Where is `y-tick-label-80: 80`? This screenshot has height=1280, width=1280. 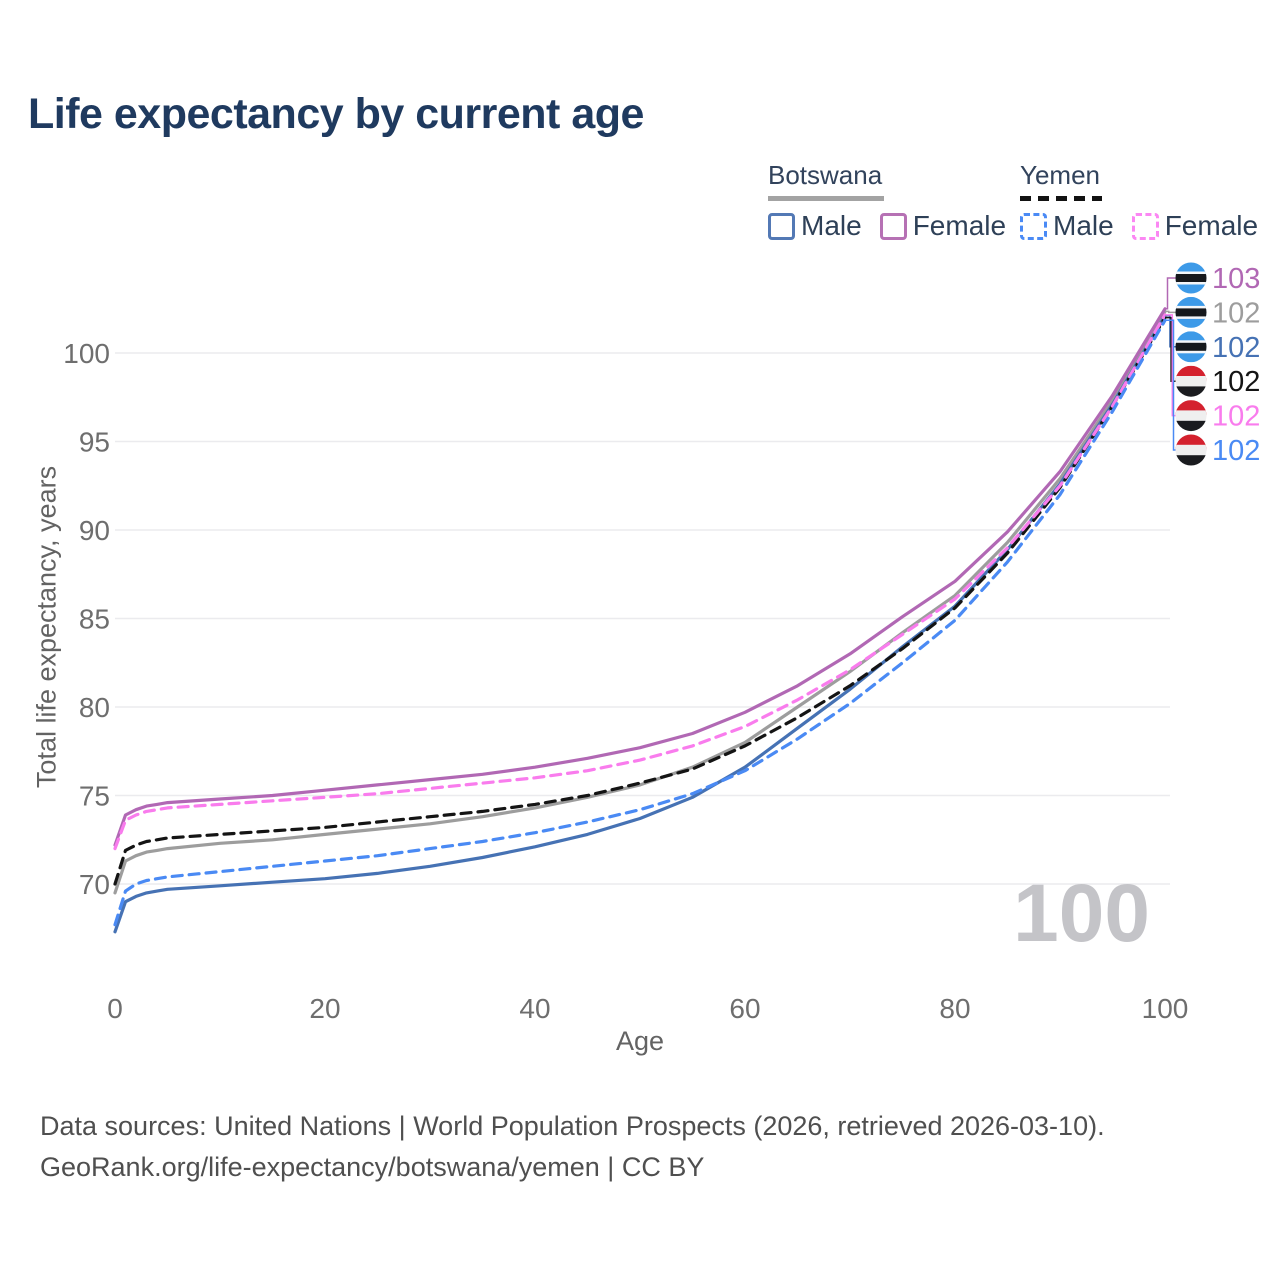 y-tick-label-80: 80 is located at coordinates (94, 707).